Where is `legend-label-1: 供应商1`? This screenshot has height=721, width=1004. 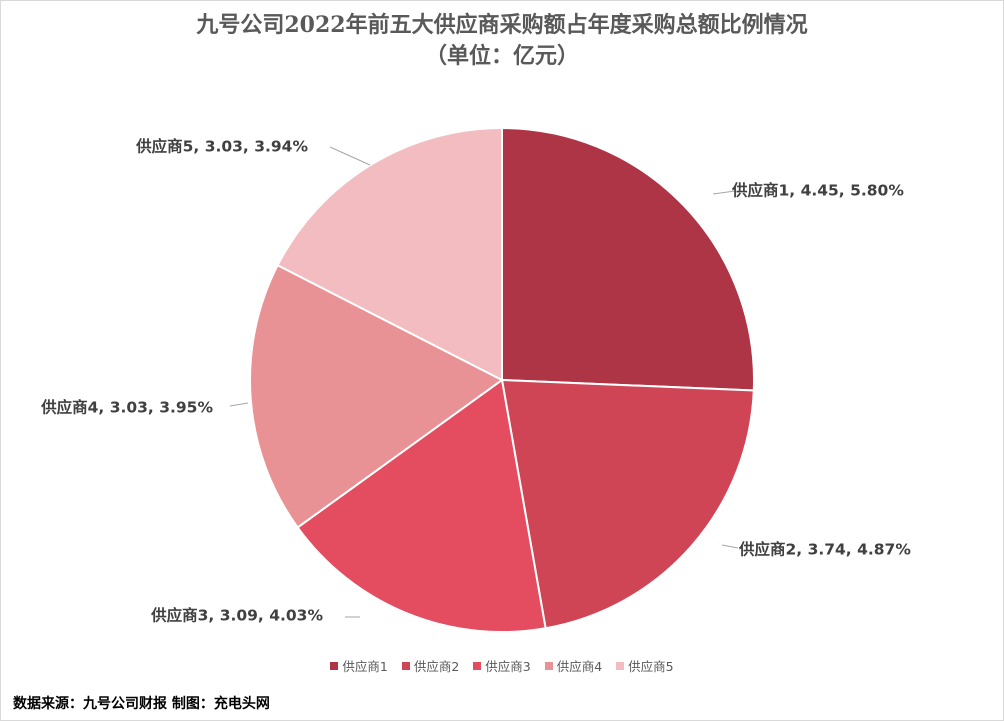 legend-label-1: 供应商1 is located at coordinates (365, 666).